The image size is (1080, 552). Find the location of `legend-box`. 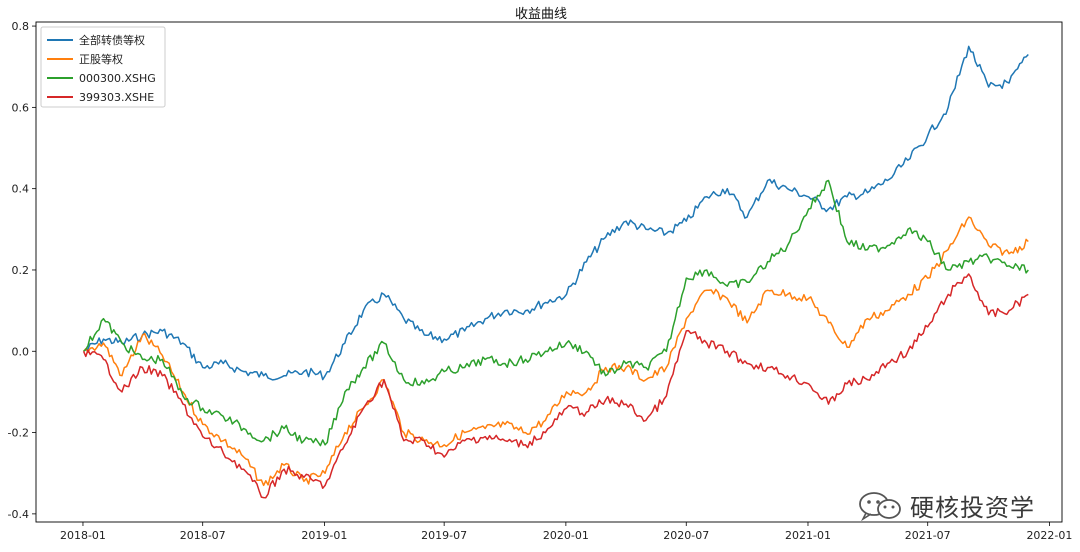

legend-box is located at coordinates (103, 67).